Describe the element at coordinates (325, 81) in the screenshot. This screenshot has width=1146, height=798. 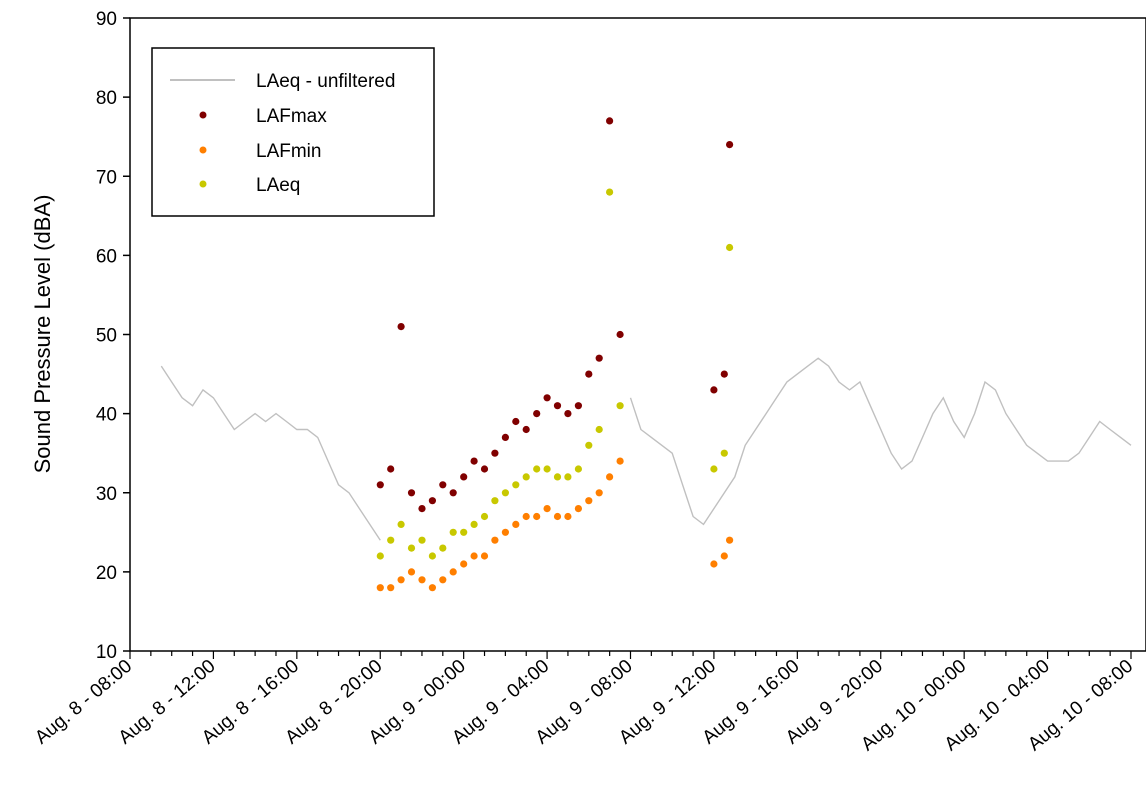
I see `legend-label-laeq-unfiltered: LAeq - unfiltered` at that location.